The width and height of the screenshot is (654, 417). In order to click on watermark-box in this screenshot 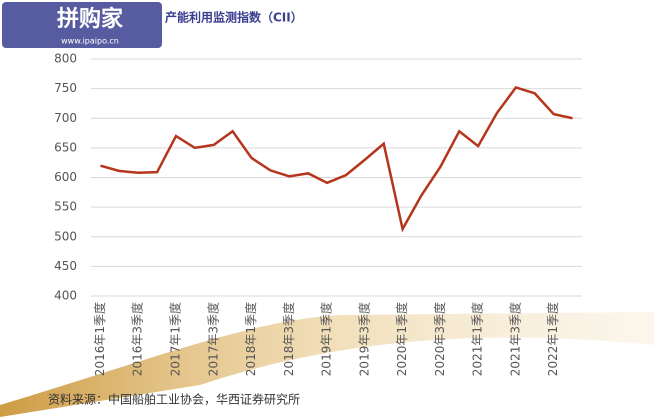, I will do `click(82, 25)`.